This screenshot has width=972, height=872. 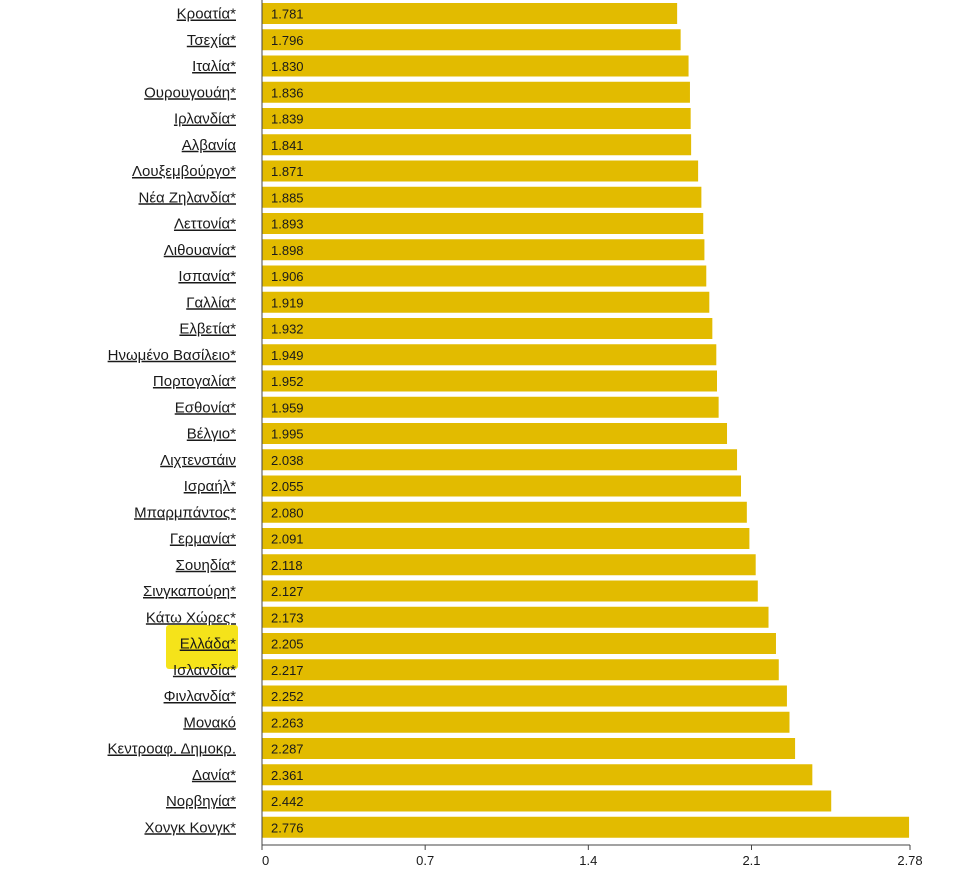 What do you see at coordinates (211, 40) in the screenshot?
I see `category-label: Τσεχία*` at bounding box center [211, 40].